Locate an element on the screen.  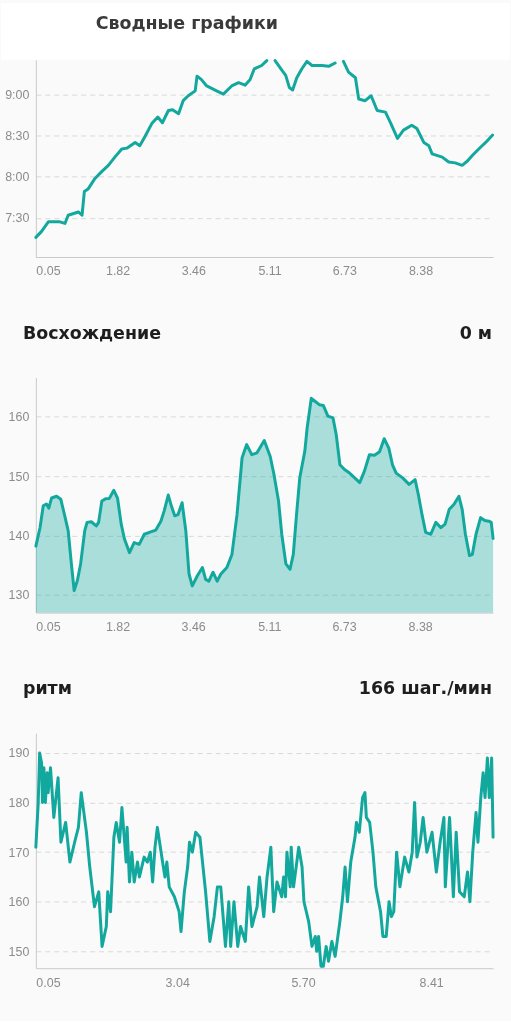
y-tick-label: 180 is located at coordinates (19, 803).